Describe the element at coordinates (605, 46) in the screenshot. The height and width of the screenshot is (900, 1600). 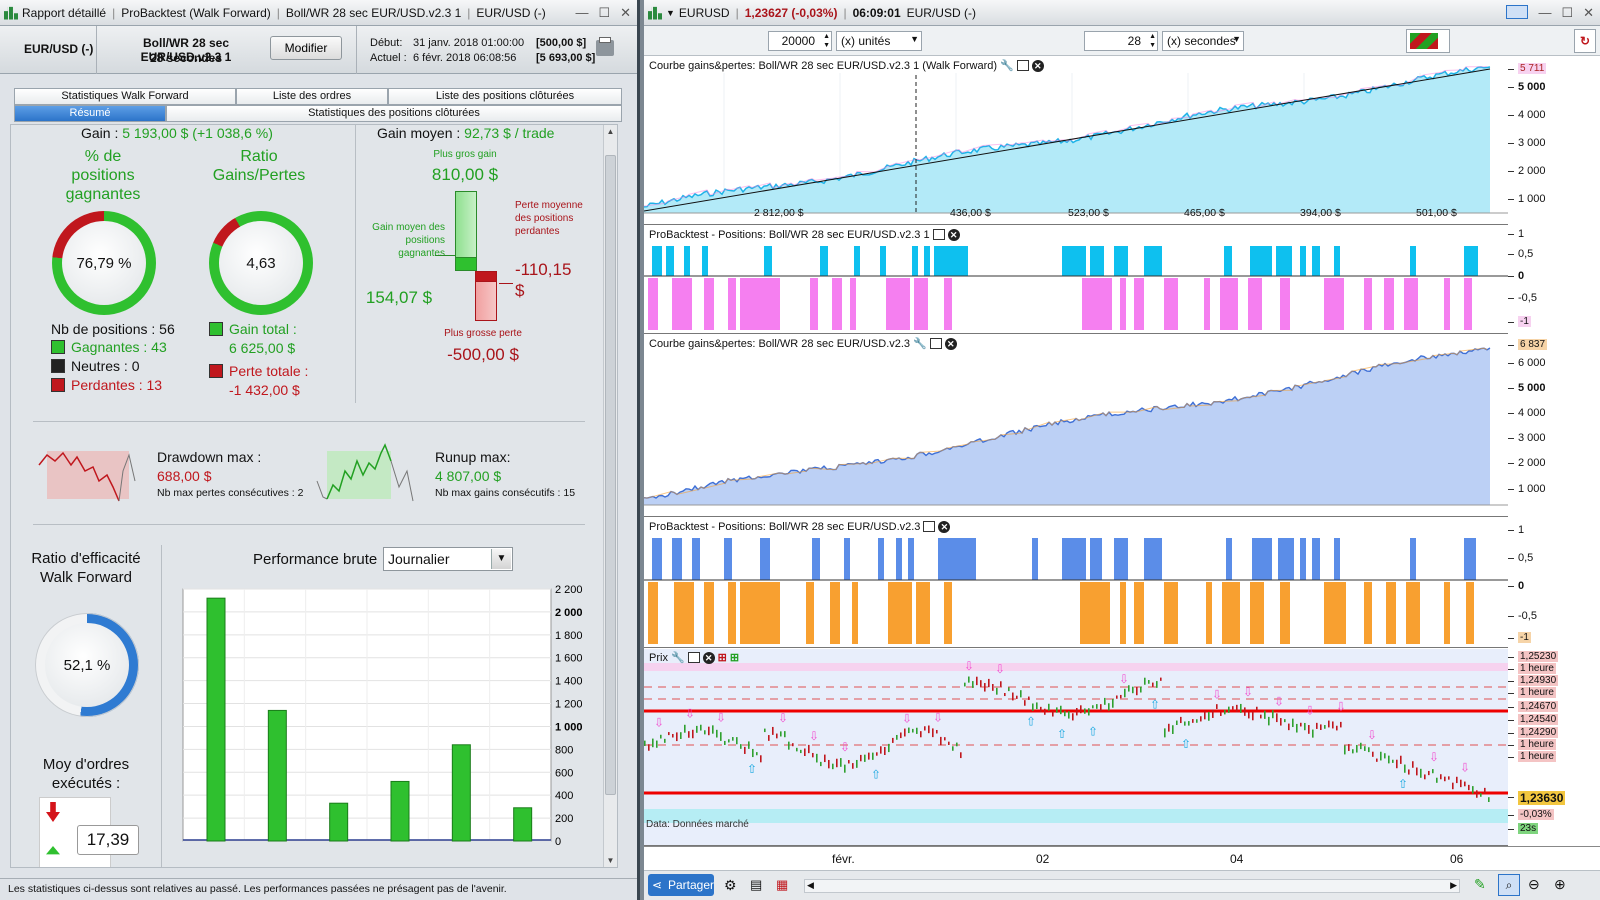
I see `print-icon` at that location.